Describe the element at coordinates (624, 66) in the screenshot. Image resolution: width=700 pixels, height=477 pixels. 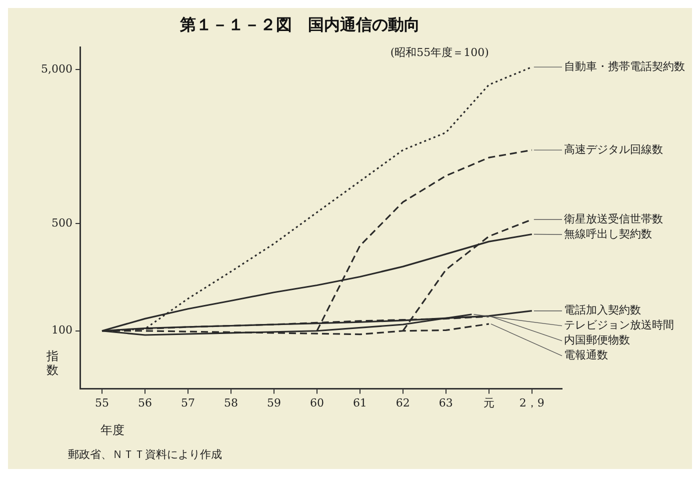
I see `text: 自動車・携帯電話契約数` at that location.